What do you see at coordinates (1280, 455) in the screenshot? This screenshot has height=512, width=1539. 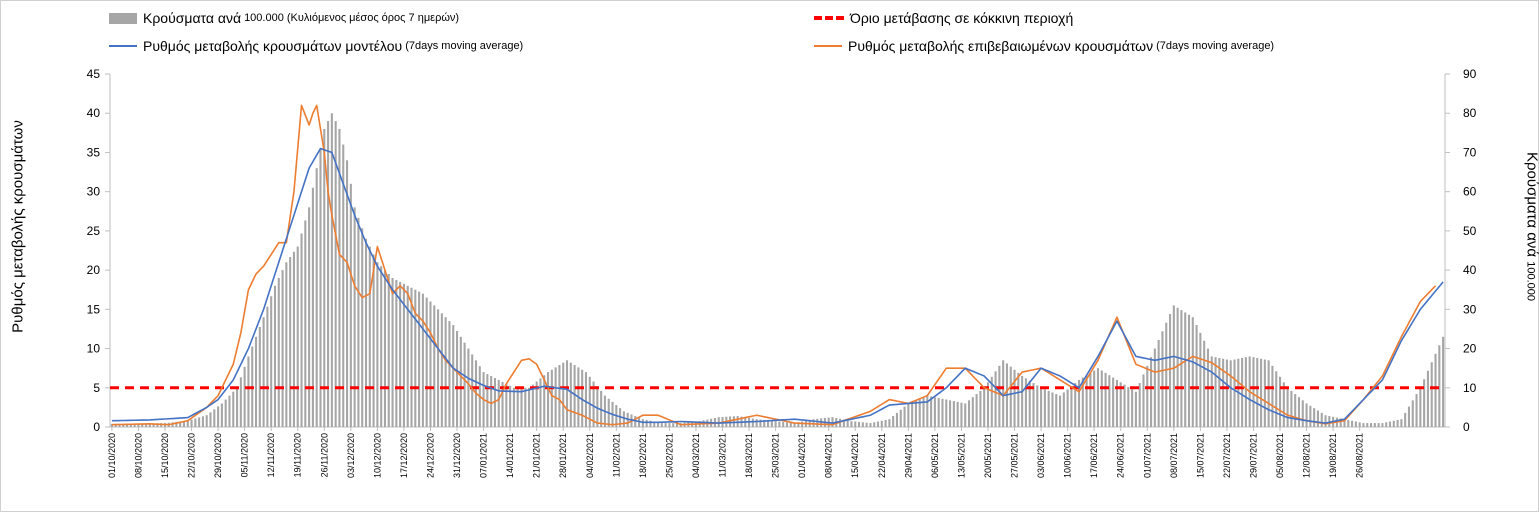 I see `x-tick-label: 05/08/2021` at bounding box center [1280, 455].